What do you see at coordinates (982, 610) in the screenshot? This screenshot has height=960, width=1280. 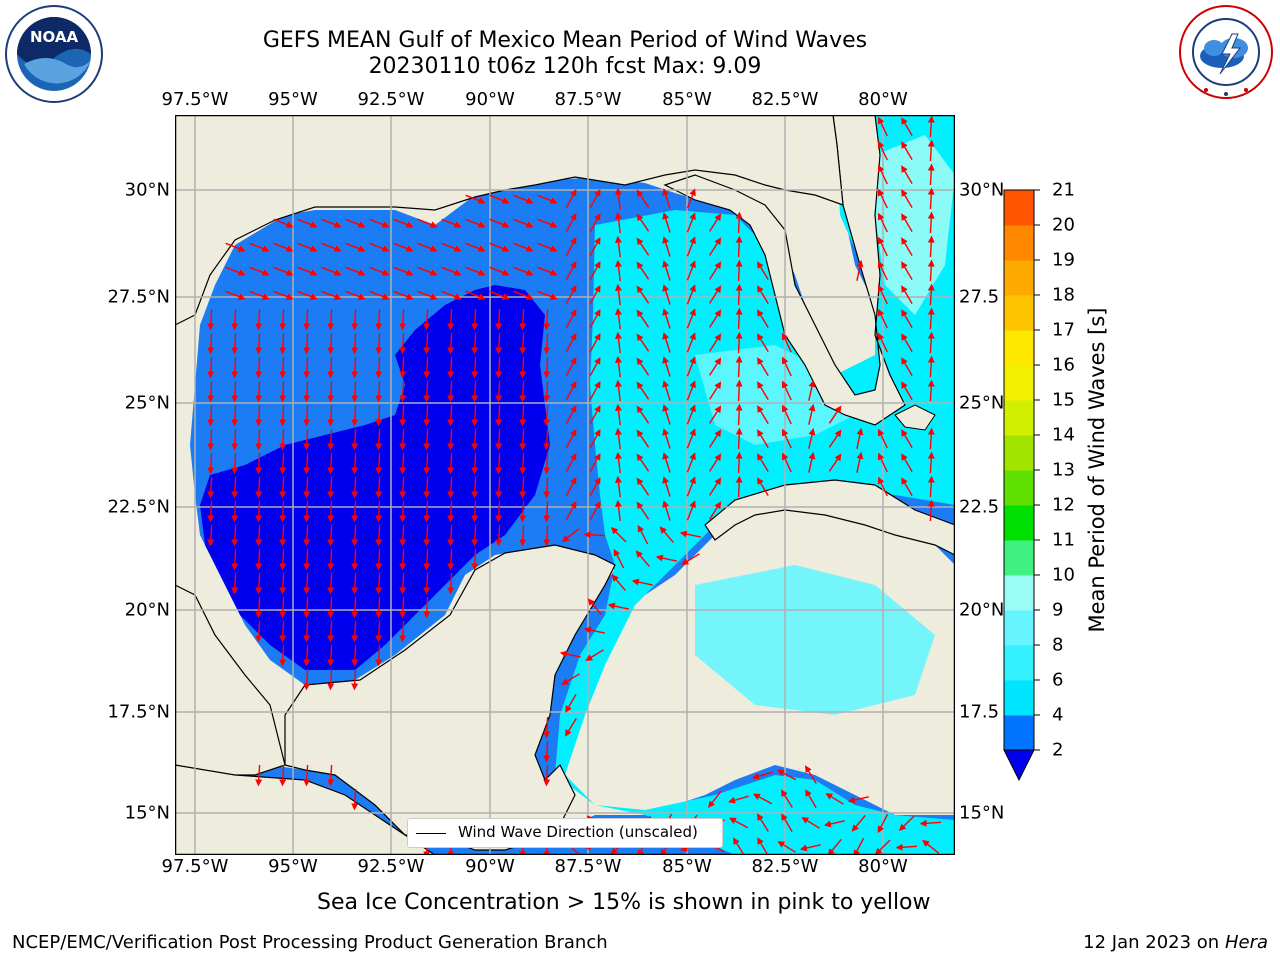 I see `lat-label-right: 20°N` at bounding box center [982, 610].